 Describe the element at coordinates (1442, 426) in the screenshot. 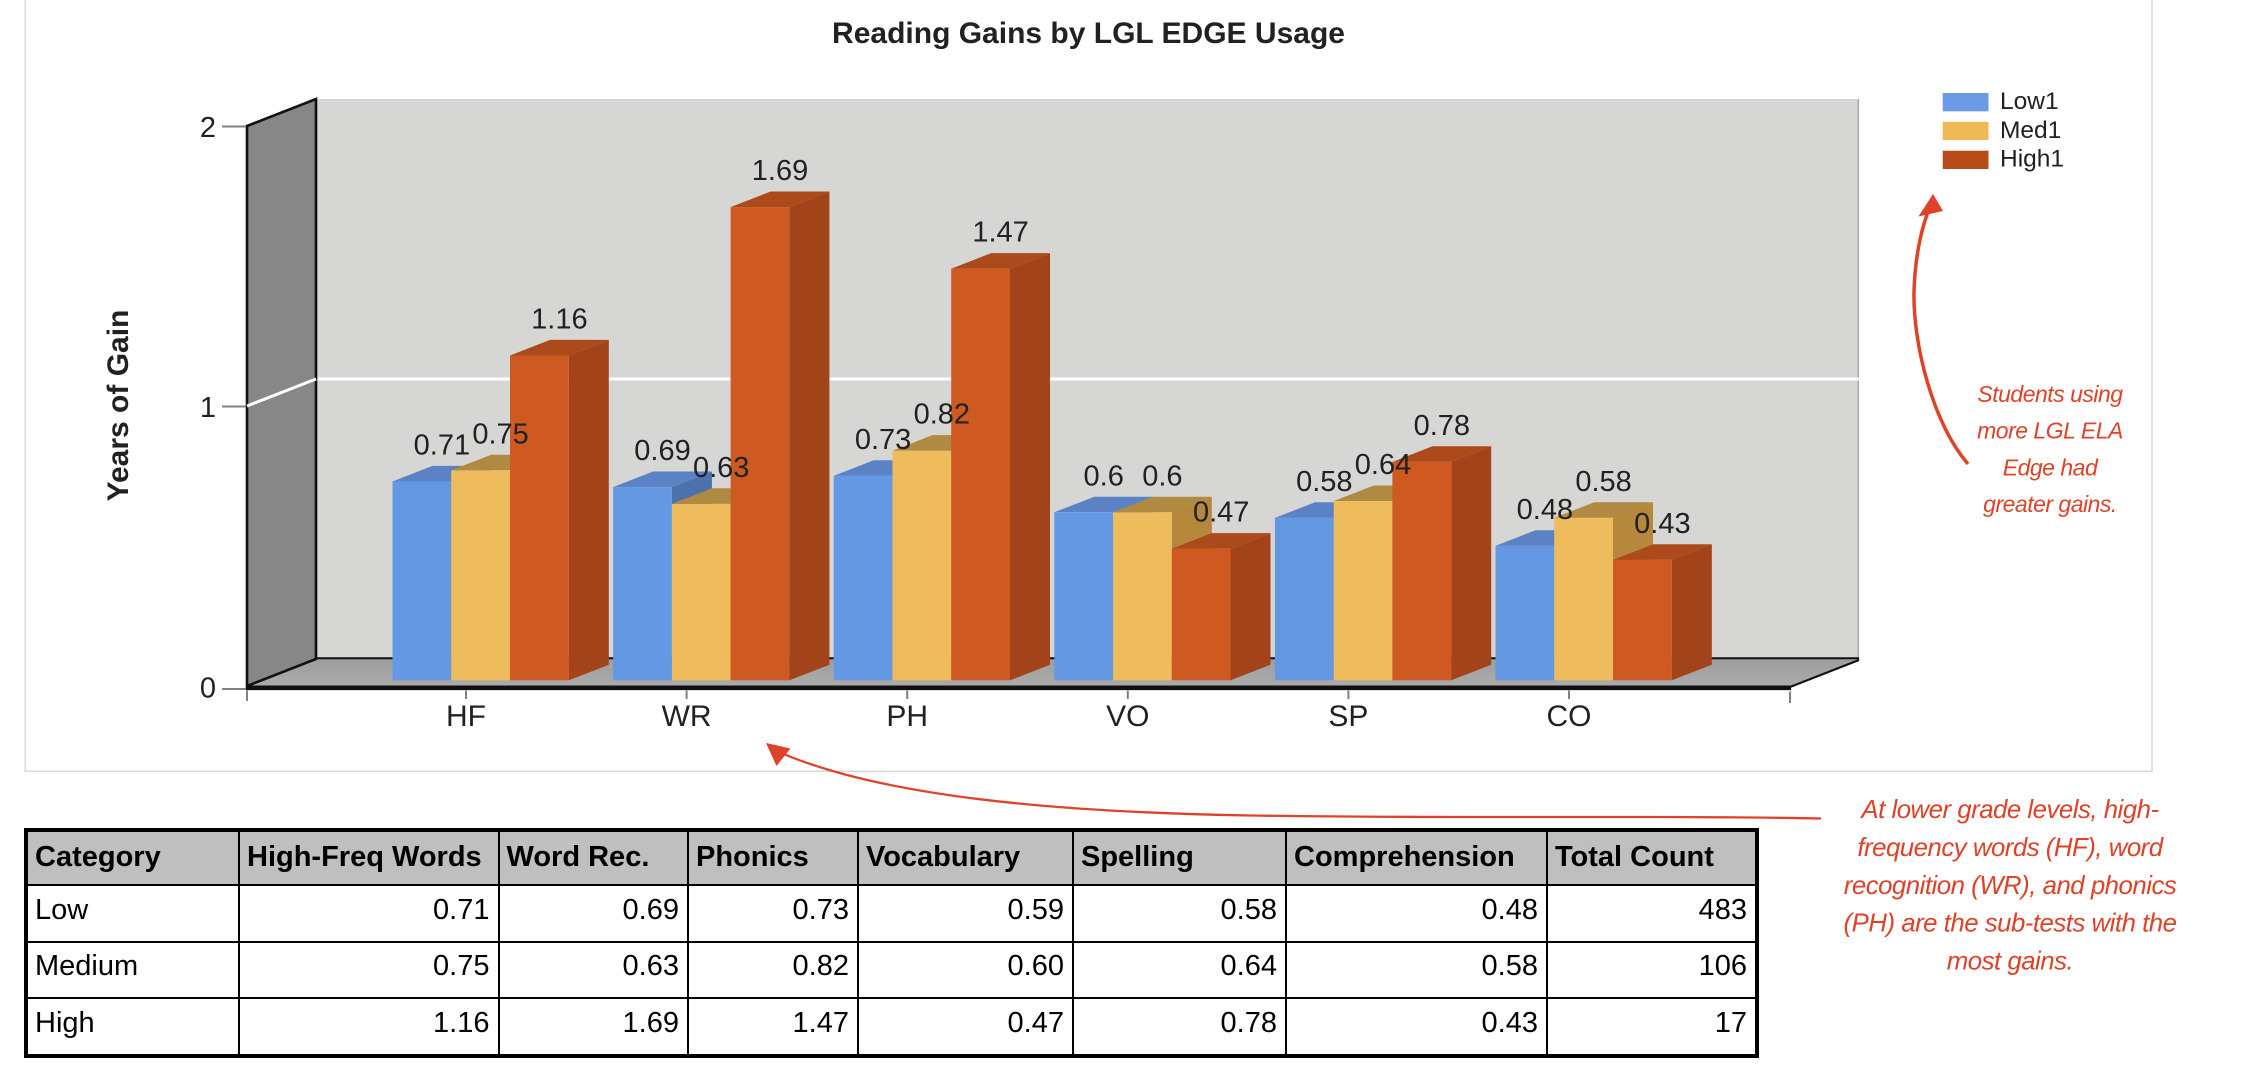

I see `svg-text: 0.78` at that location.